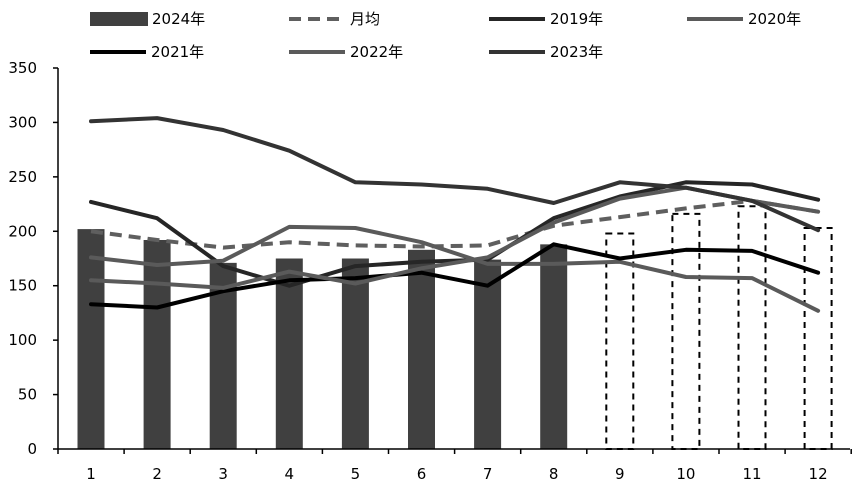  I want to click on y-tick-label: 150, so click(22, 286).